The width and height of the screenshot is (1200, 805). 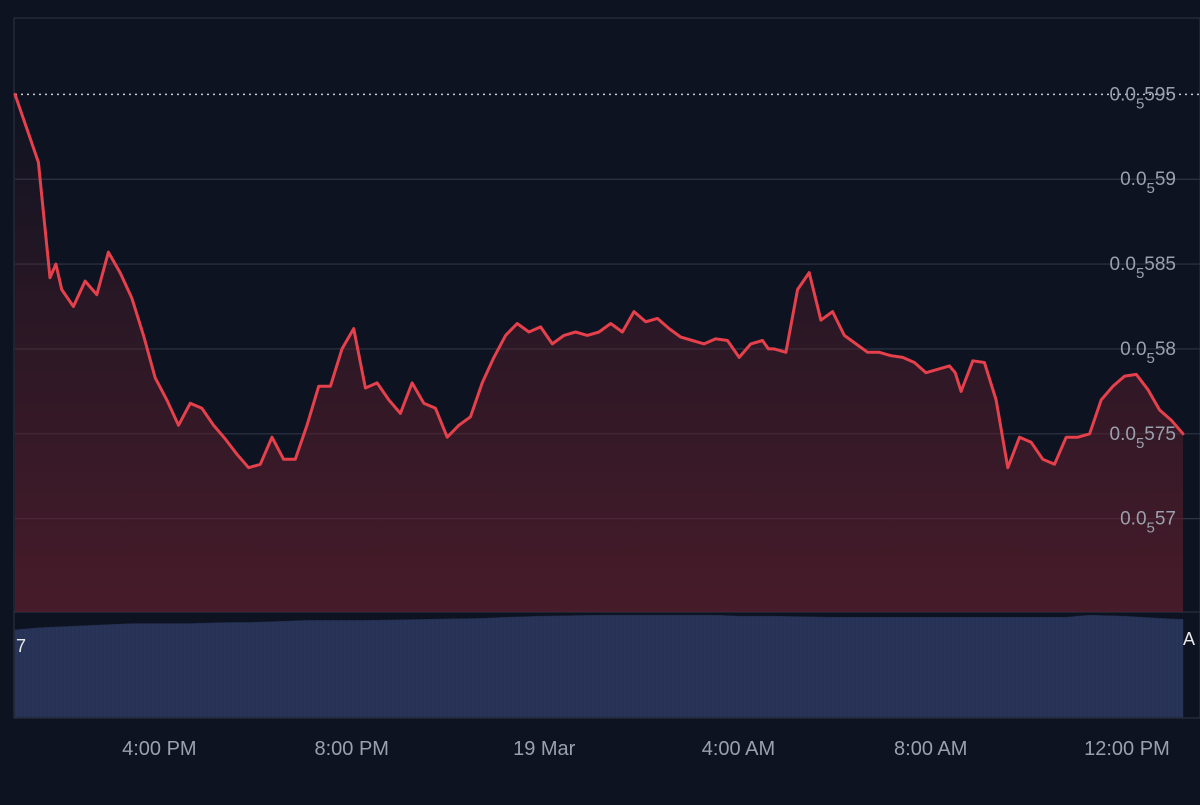 What do you see at coordinates (159, 749) in the screenshot?
I see `x-tick-label: 4:00 PM` at bounding box center [159, 749].